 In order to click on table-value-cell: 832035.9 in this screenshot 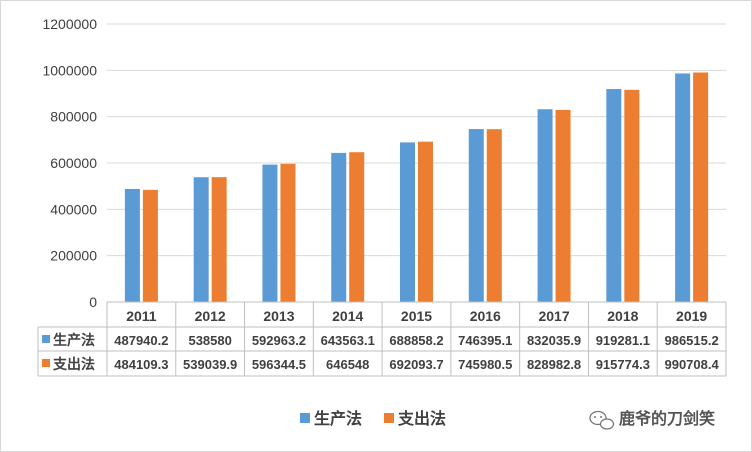, I will do `click(554, 340)`.